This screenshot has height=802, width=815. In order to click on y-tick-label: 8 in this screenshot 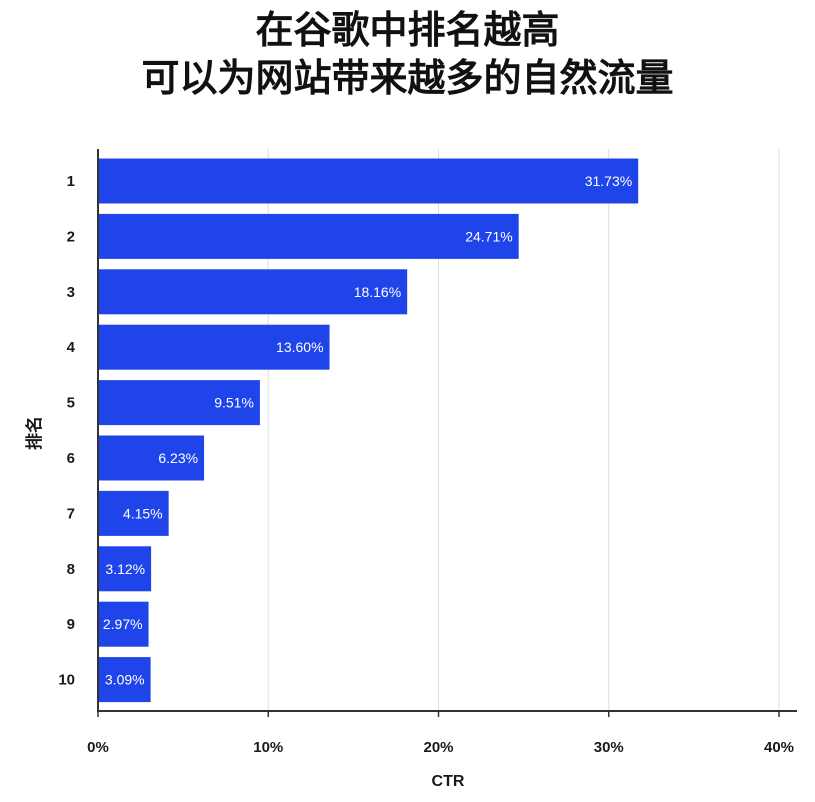, I will do `click(71, 569)`.